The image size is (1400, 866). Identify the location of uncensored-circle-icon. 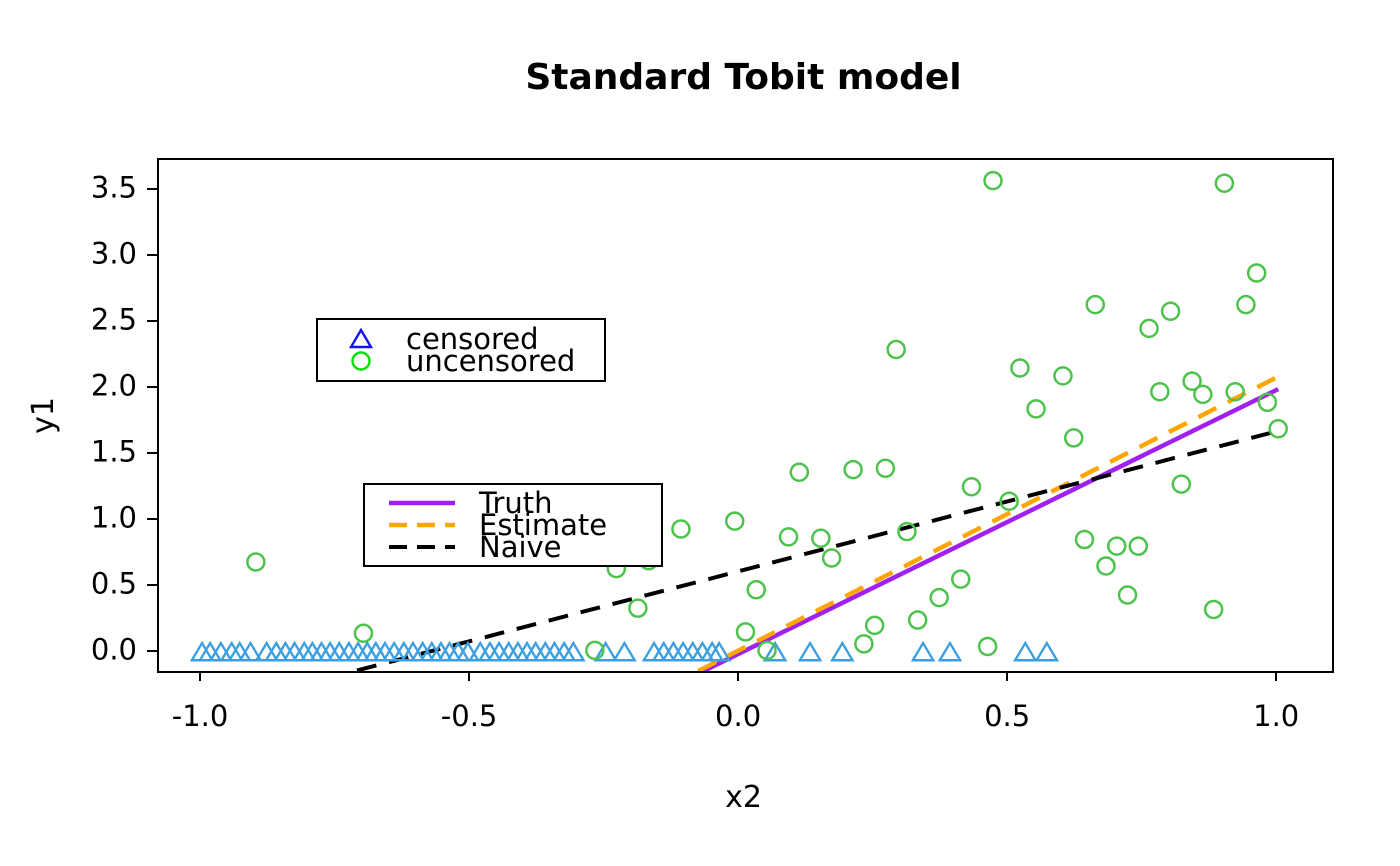
(361, 361).